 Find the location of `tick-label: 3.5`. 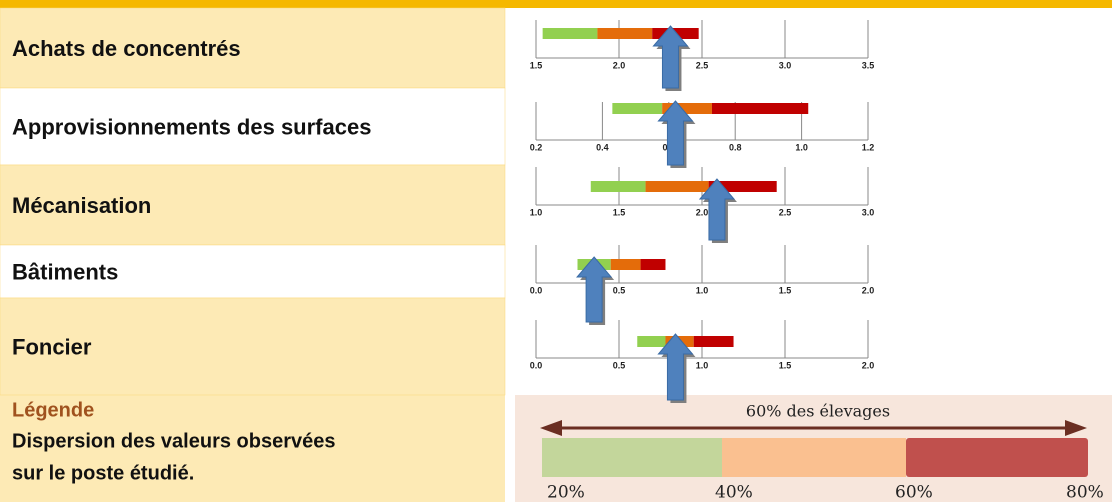

tick-label: 3.5 is located at coordinates (868, 65).